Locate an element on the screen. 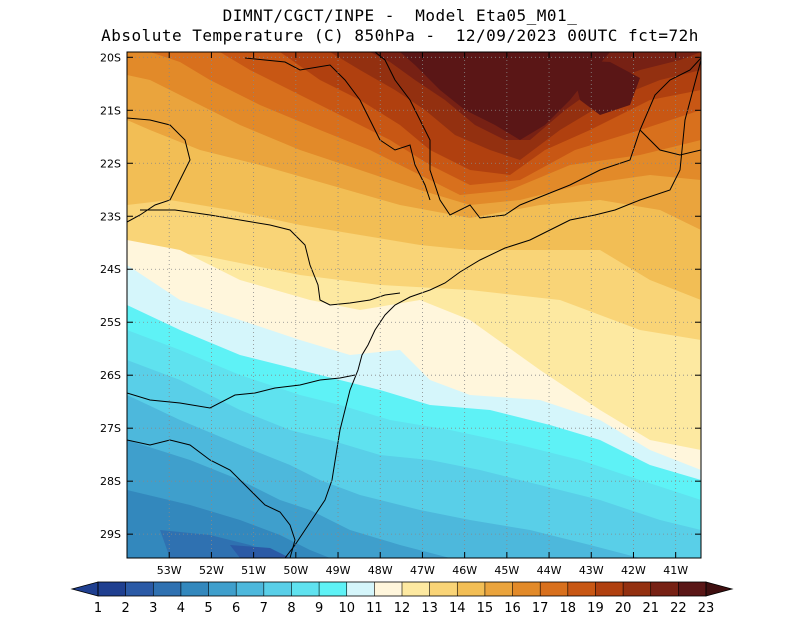 Image resolution: width=800 pixels, height=618 pixels. colorbar-label: 4 is located at coordinates (181, 608).